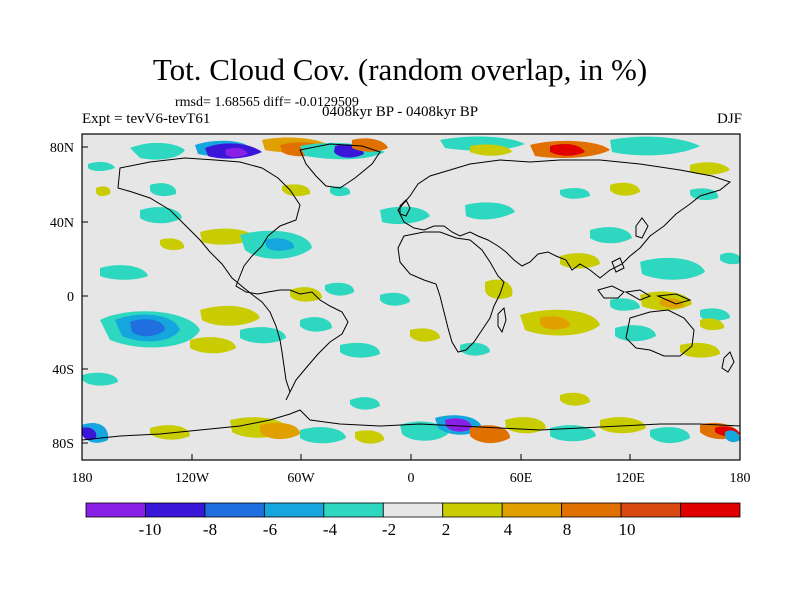  Describe the element at coordinates (567, 529) in the screenshot. I see `colorbar-label: 8` at that location.